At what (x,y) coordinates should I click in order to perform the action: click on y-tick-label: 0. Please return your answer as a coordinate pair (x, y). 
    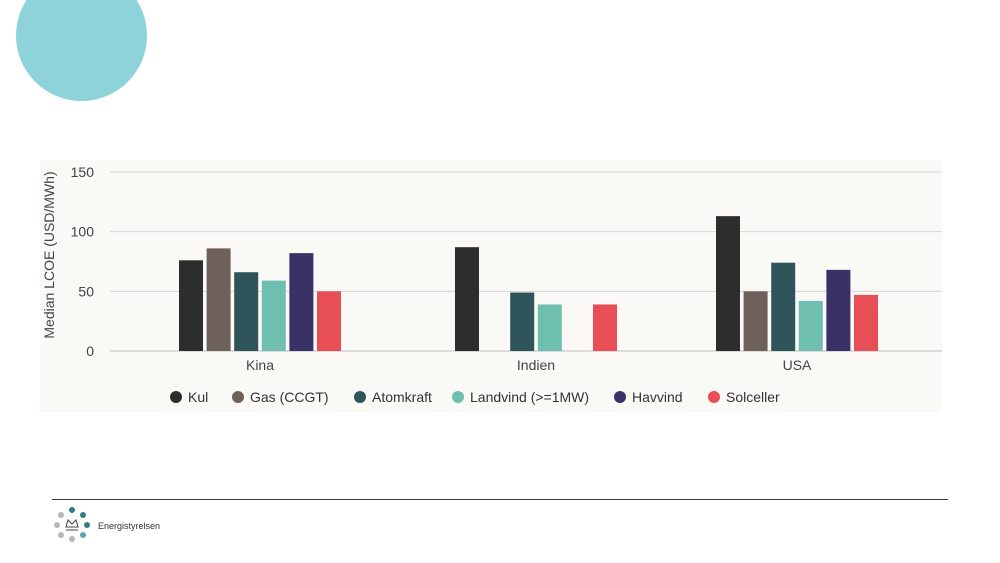
    Looking at the image, I should click on (90, 351).